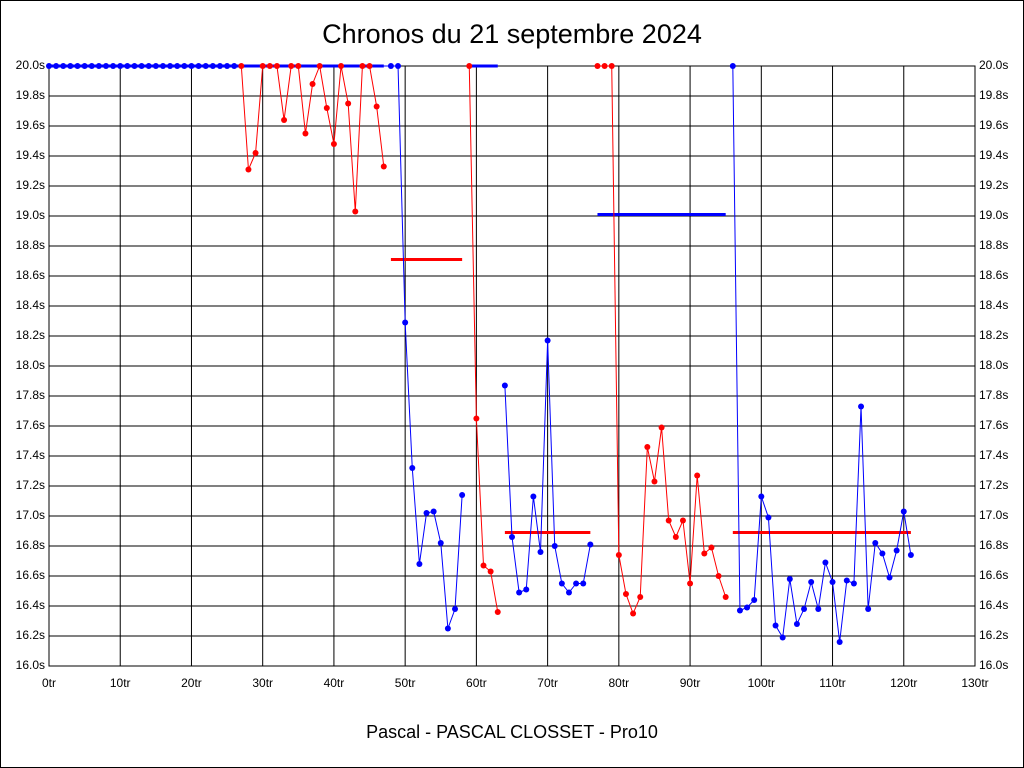  Describe the element at coordinates (30, 245) in the screenshot. I see `y-tick-label: 18.8s` at that location.